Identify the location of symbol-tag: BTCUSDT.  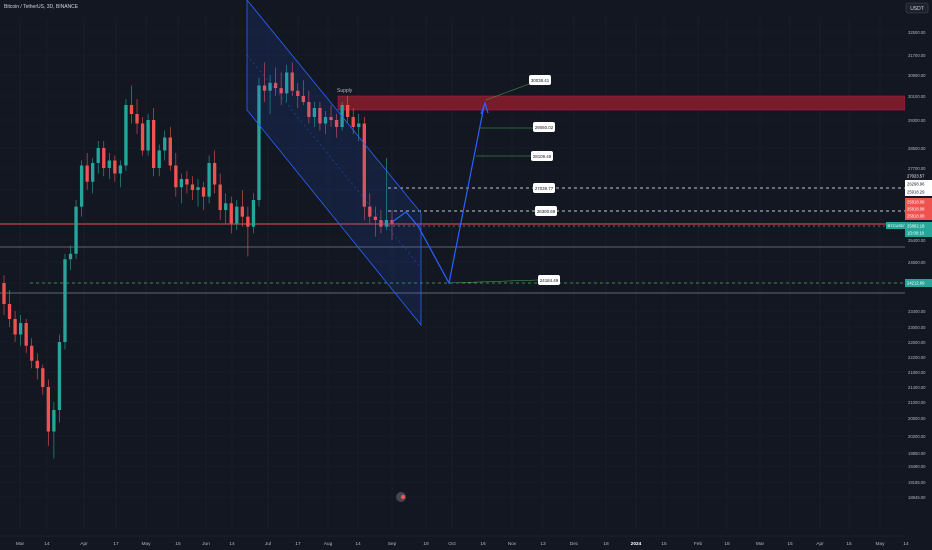
(897, 225).